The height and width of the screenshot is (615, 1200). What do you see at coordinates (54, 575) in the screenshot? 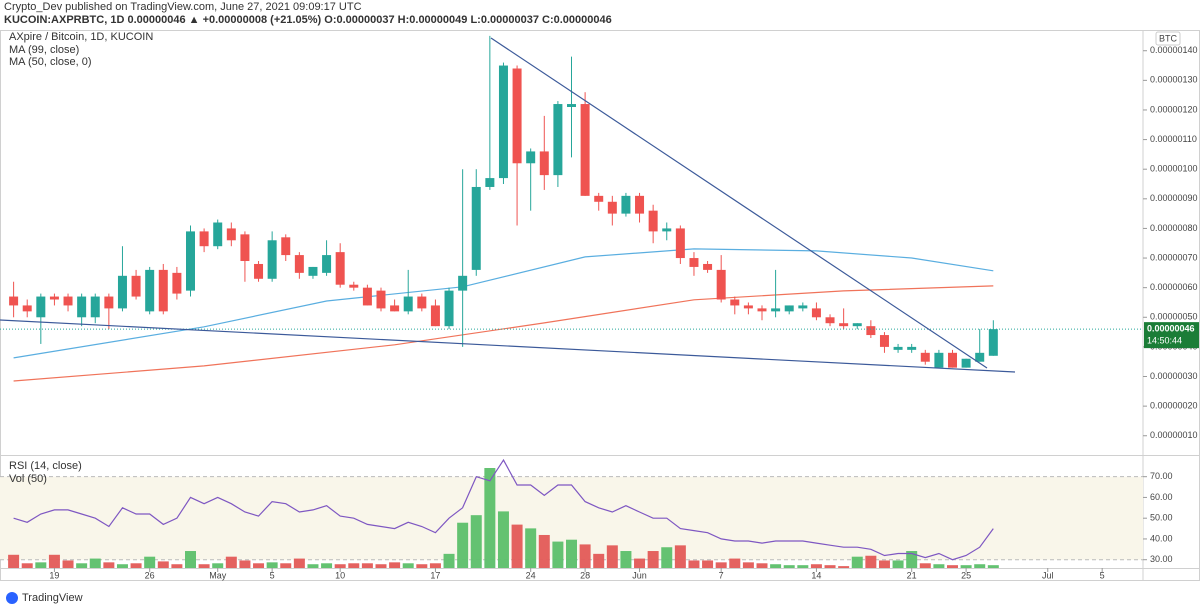
I see `x-tick-label: 19` at bounding box center [54, 575].